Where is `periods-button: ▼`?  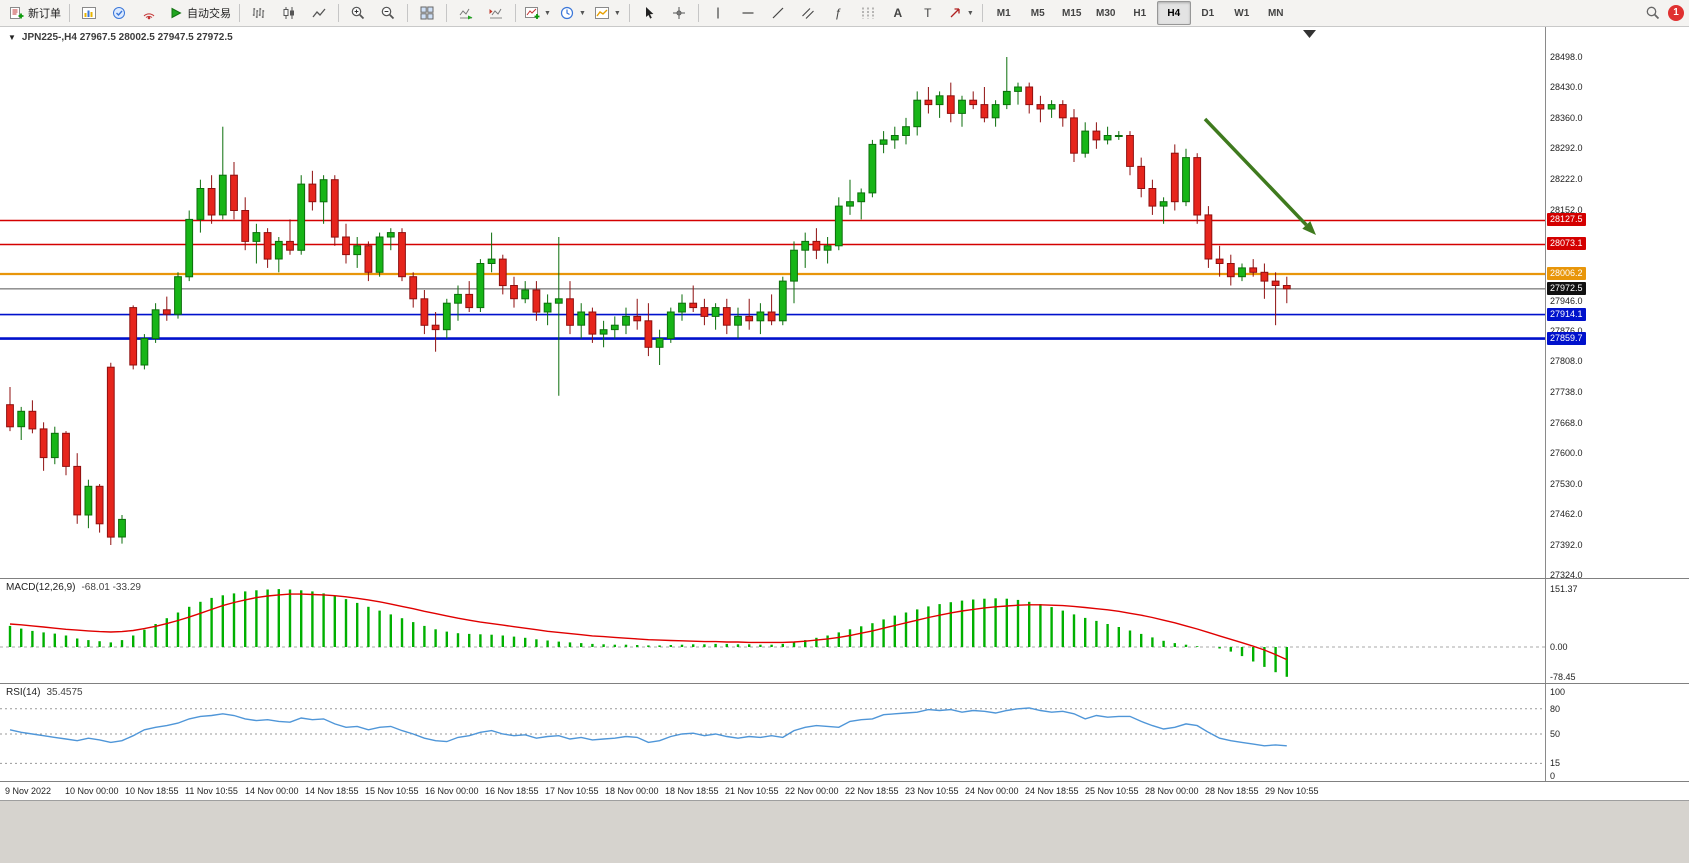 periods-button: ▼ is located at coordinates (572, 13).